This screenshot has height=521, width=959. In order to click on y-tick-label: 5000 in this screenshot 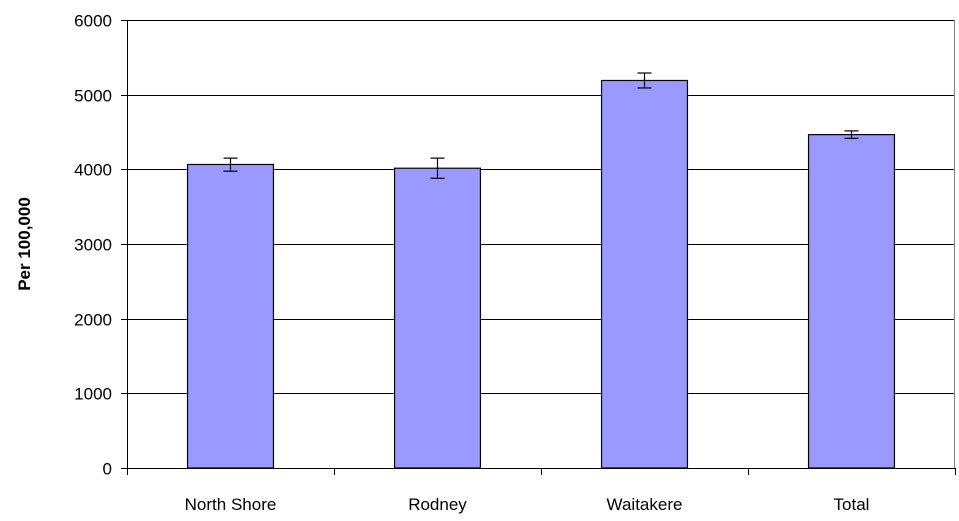, I will do `click(93, 96)`.